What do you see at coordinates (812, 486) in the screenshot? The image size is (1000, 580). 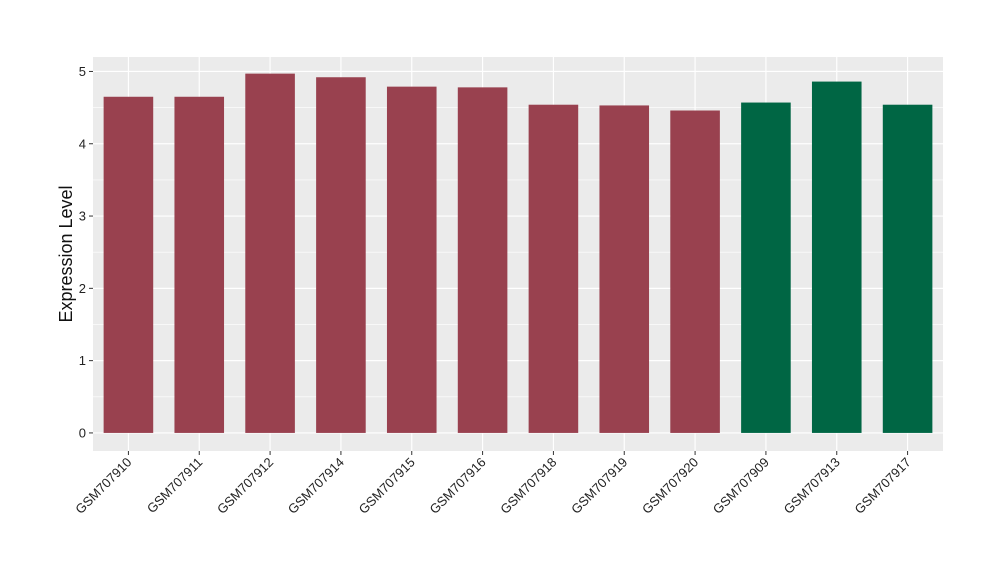 I see `x-tick-label: GSM707913` at bounding box center [812, 486].